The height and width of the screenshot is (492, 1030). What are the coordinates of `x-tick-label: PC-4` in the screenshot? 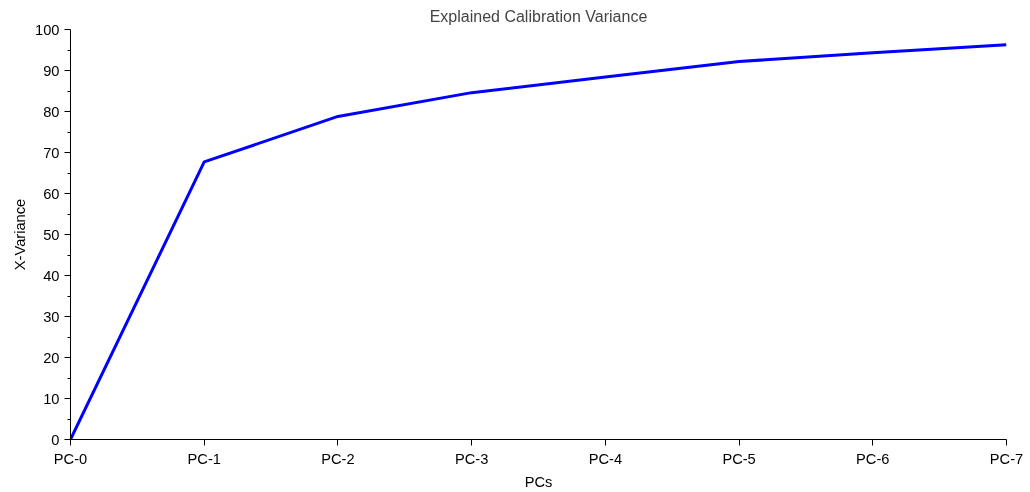 It's located at (605, 458).